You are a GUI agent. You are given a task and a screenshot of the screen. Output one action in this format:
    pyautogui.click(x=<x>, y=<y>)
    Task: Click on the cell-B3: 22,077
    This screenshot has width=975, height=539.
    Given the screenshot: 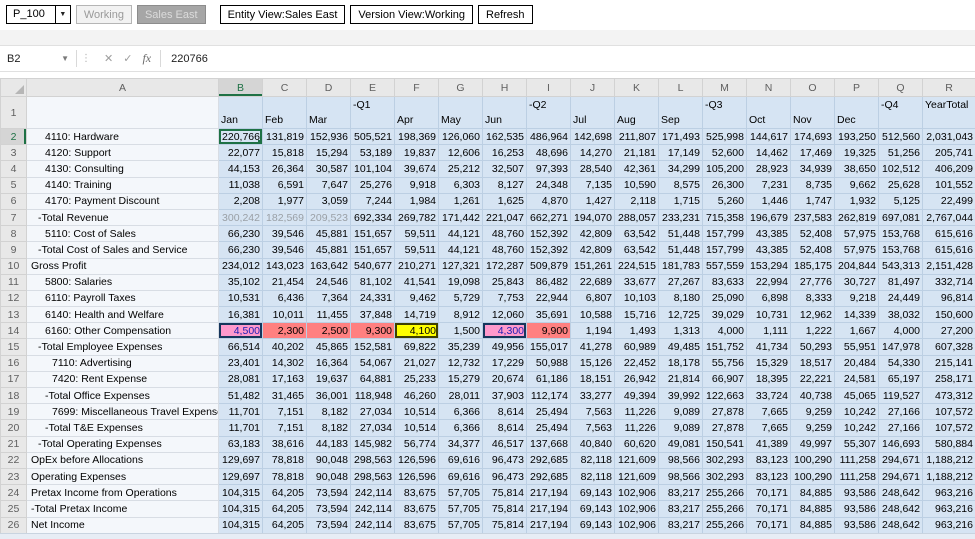 What is the action you would take?
    pyautogui.click(x=240, y=153)
    